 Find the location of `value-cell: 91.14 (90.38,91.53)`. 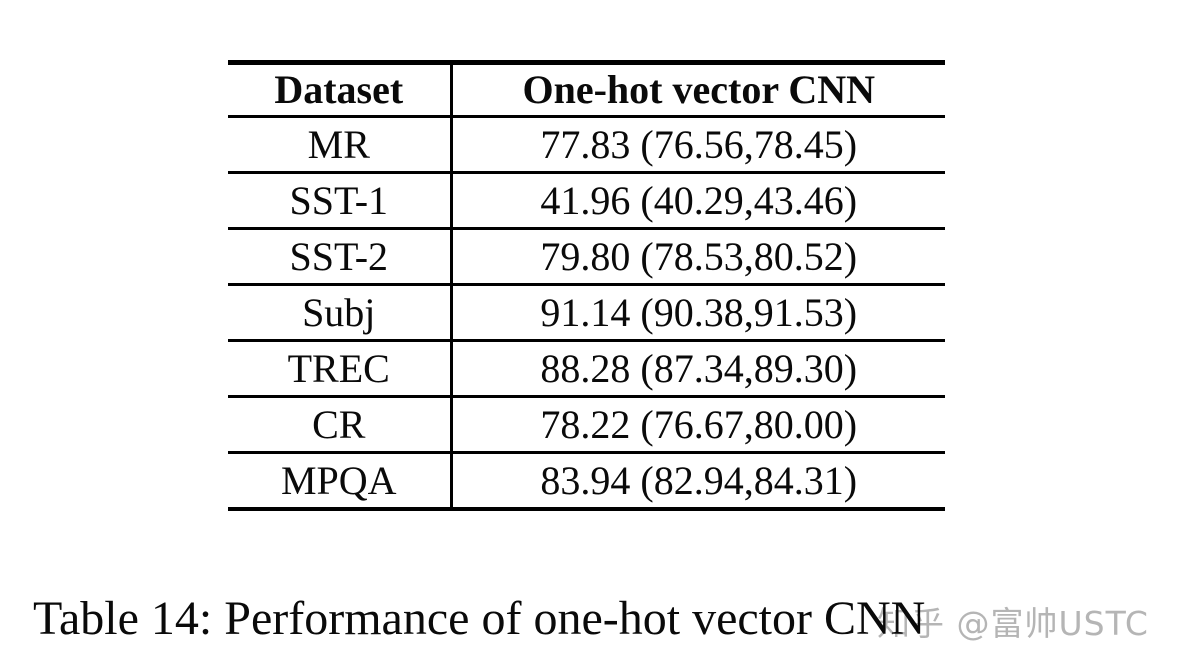

value-cell: 91.14 (90.38,91.53) is located at coordinates (698, 313).